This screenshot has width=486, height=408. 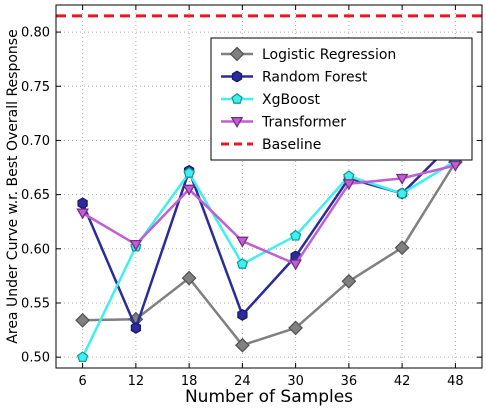 What do you see at coordinates (291, 145) in the screenshot?
I see `legend-label: Baseline` at bounding box center [291, 145].